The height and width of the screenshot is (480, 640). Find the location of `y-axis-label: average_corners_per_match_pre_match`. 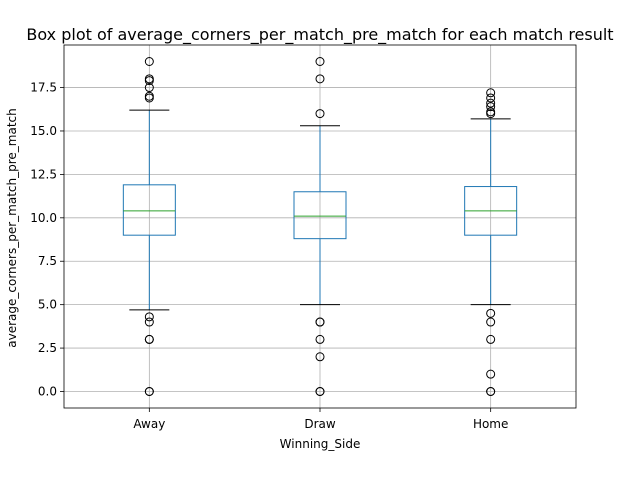

y-axis-label: average_corners_per_match_pre_match is located at coordinates (12, 227).